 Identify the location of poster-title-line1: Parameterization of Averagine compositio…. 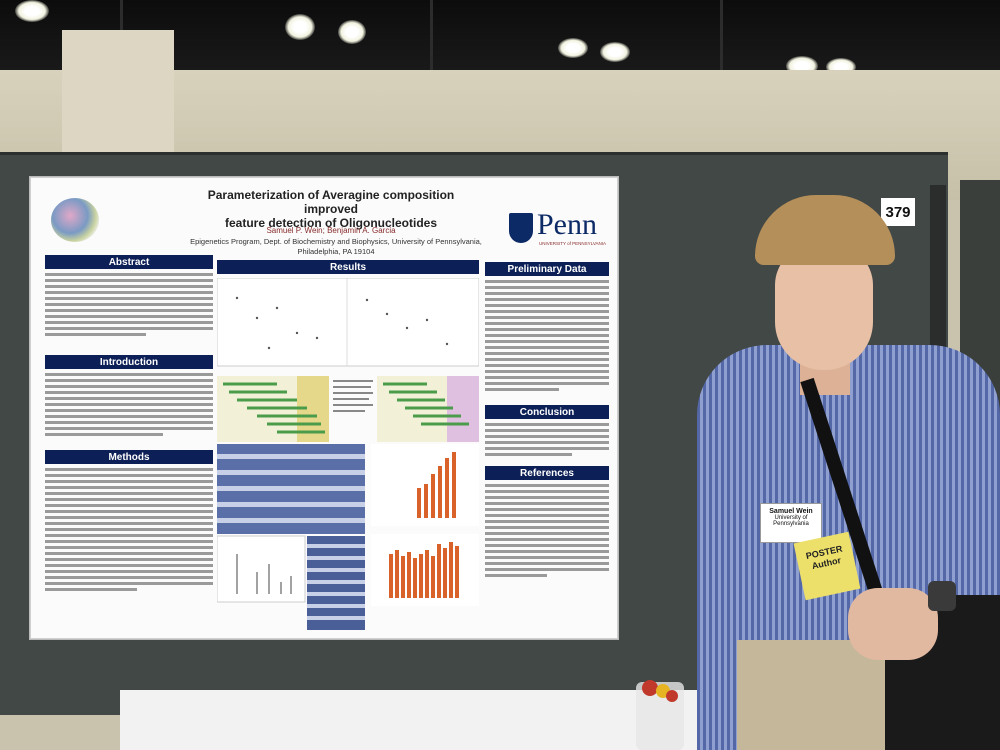
(331, 202).